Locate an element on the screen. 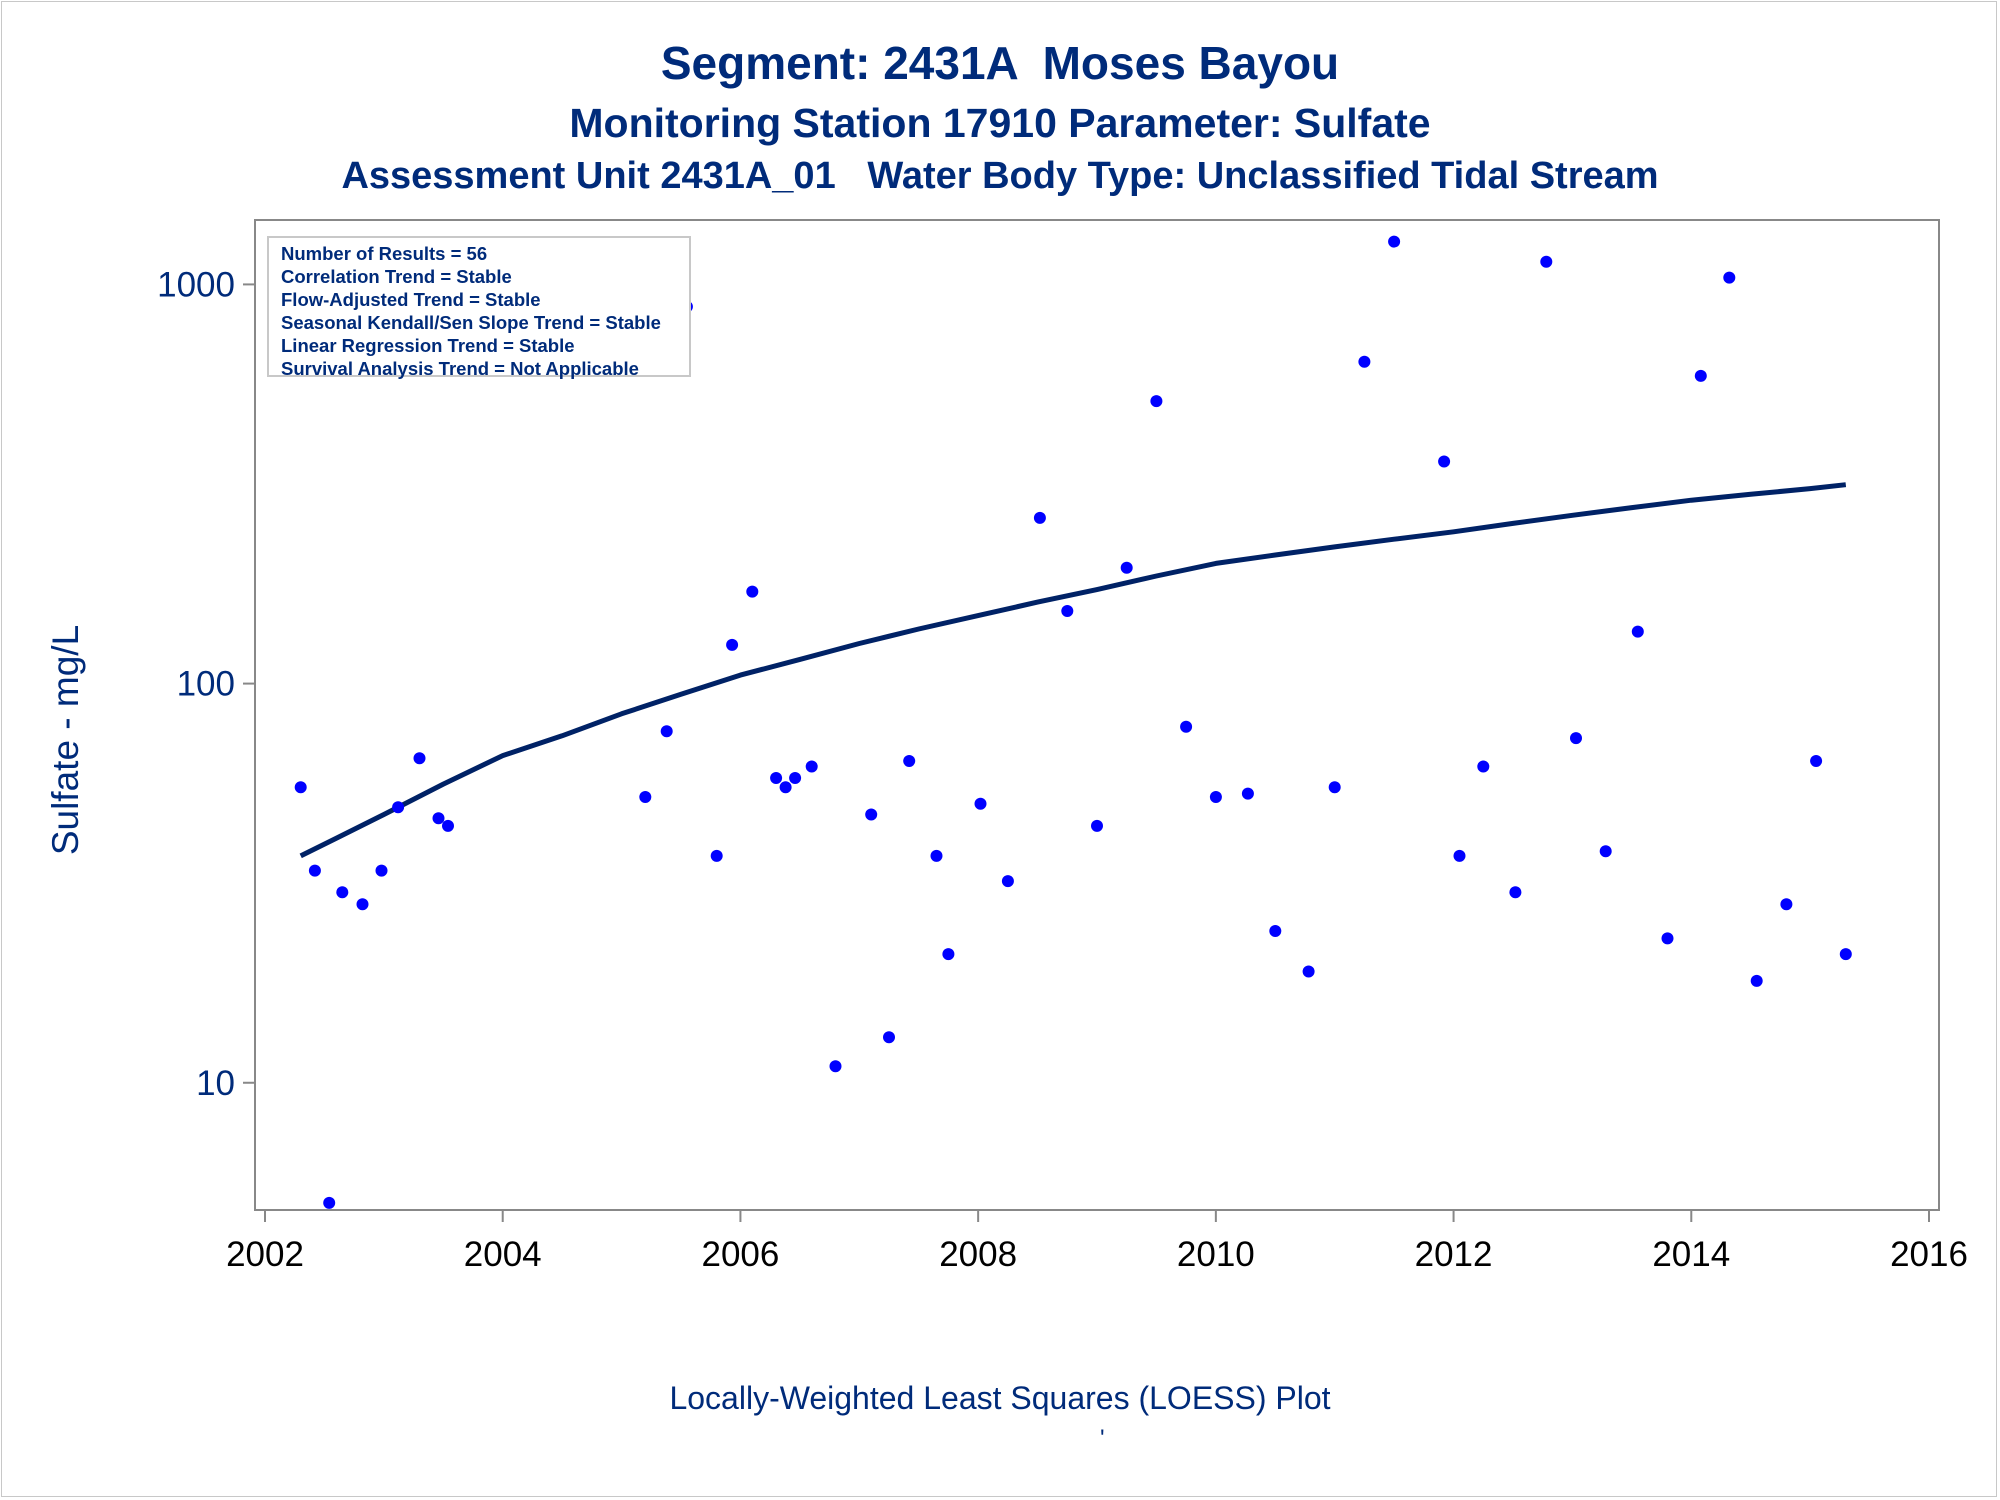 The width and height of the screenshot is (2000, 1500). x-tick-label: 2010 is located at coordinates (1216, 1254).